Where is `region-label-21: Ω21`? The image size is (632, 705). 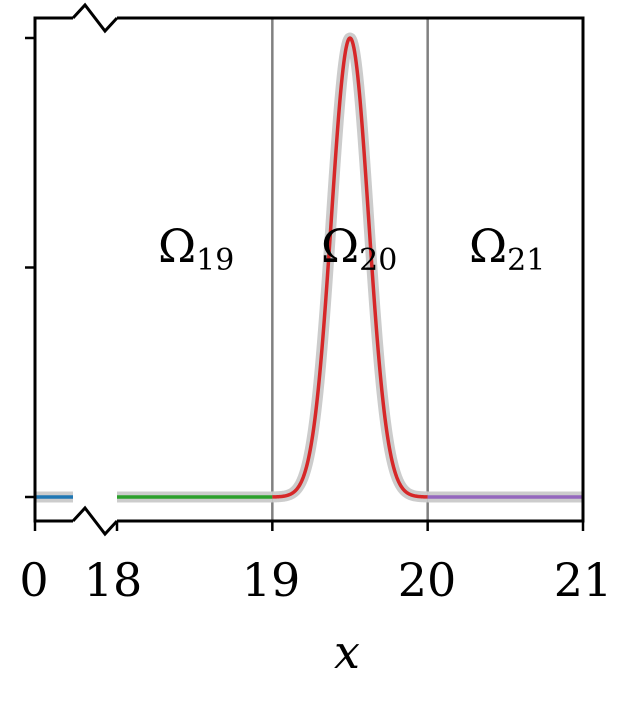
region-label-21: Ω21 is located at coordinates (507, 248).